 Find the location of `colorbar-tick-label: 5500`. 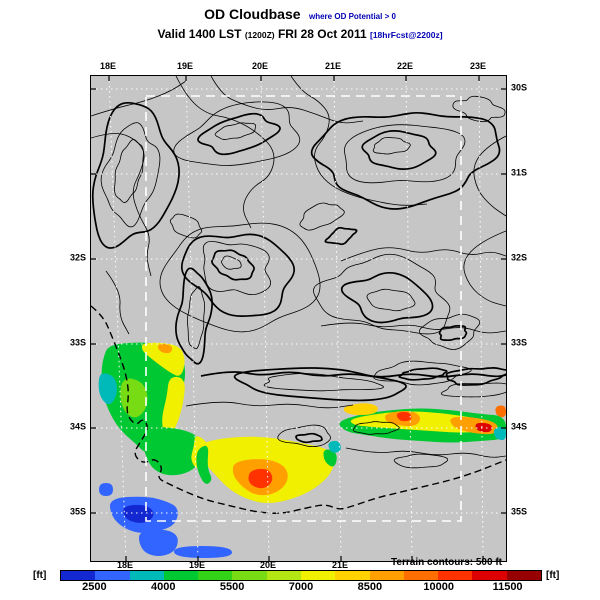

colorbar-tick-label: 5500 is located at coordinates (232, 587).